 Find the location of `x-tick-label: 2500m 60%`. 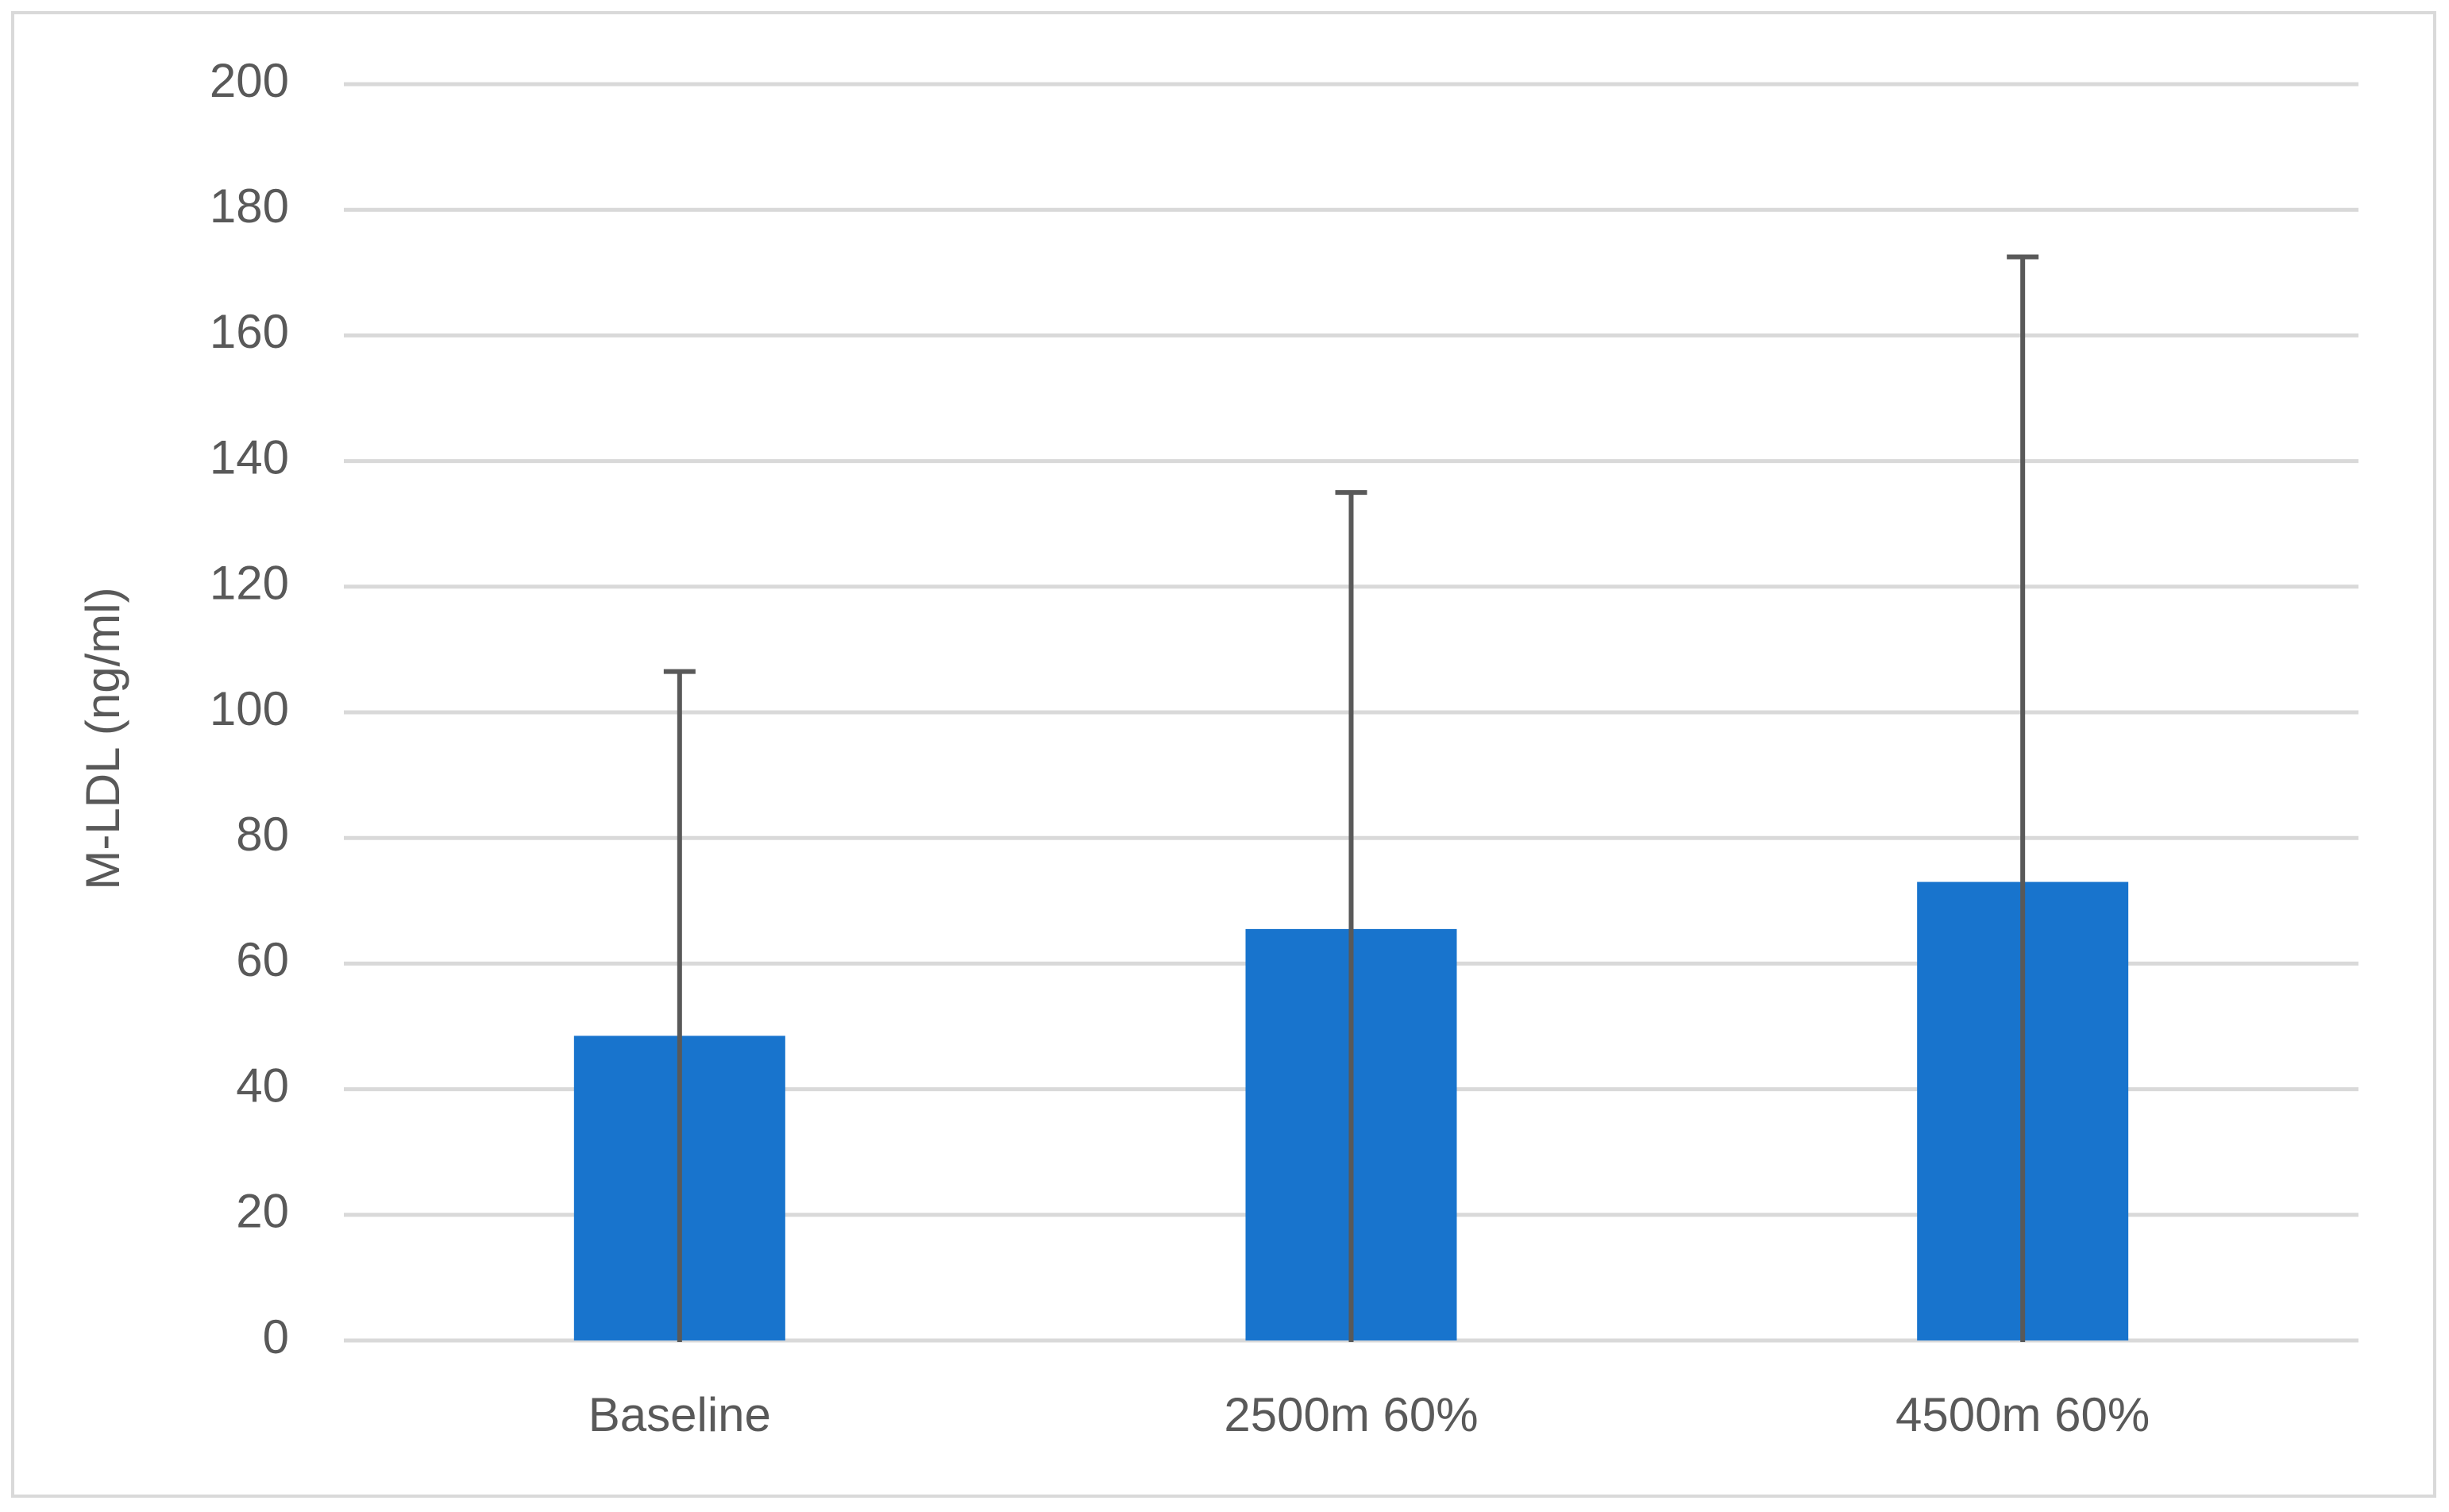

x-tick-label: 2500m 60% is located at coordinates (1351, 1414).